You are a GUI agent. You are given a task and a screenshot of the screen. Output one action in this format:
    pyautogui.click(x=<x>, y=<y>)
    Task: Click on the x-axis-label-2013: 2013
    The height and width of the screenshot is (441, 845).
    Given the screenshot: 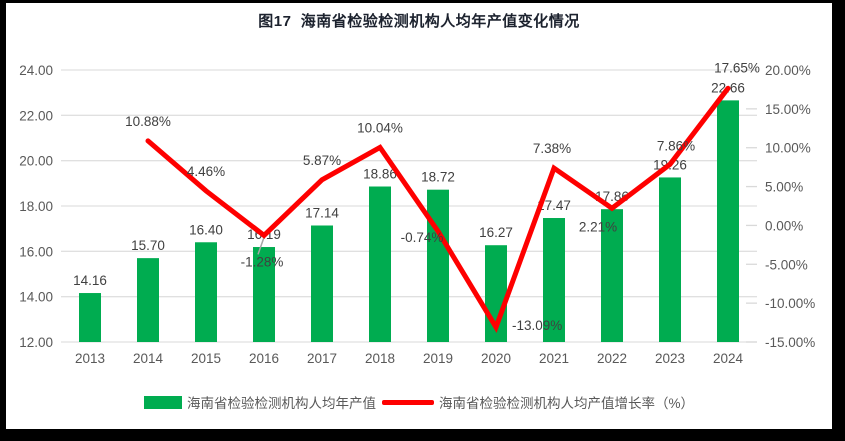 What is the action you would take?
    pyautogui.click(x=90, y=358)
    